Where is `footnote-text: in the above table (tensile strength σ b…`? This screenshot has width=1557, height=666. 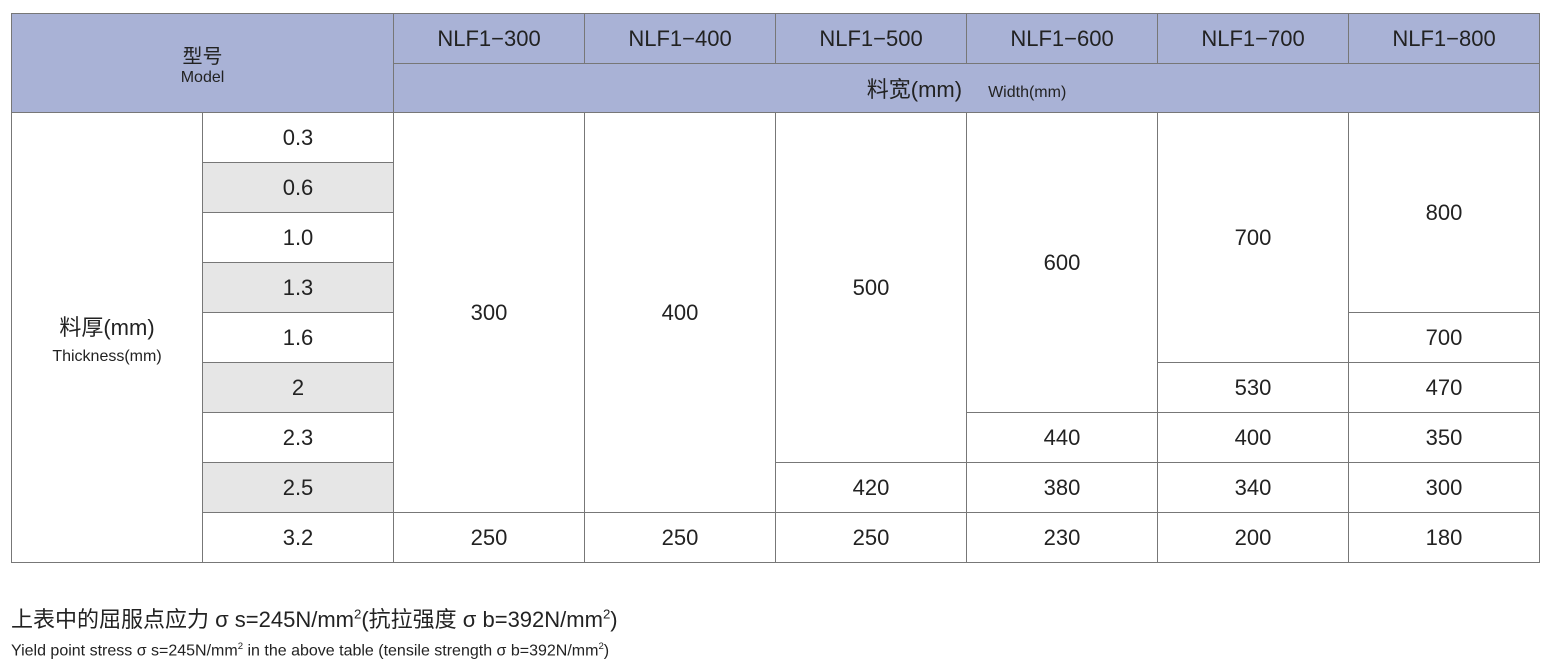
footnote-text: in the above table (tensile strength σ b… is located at coordinates (421, 651).